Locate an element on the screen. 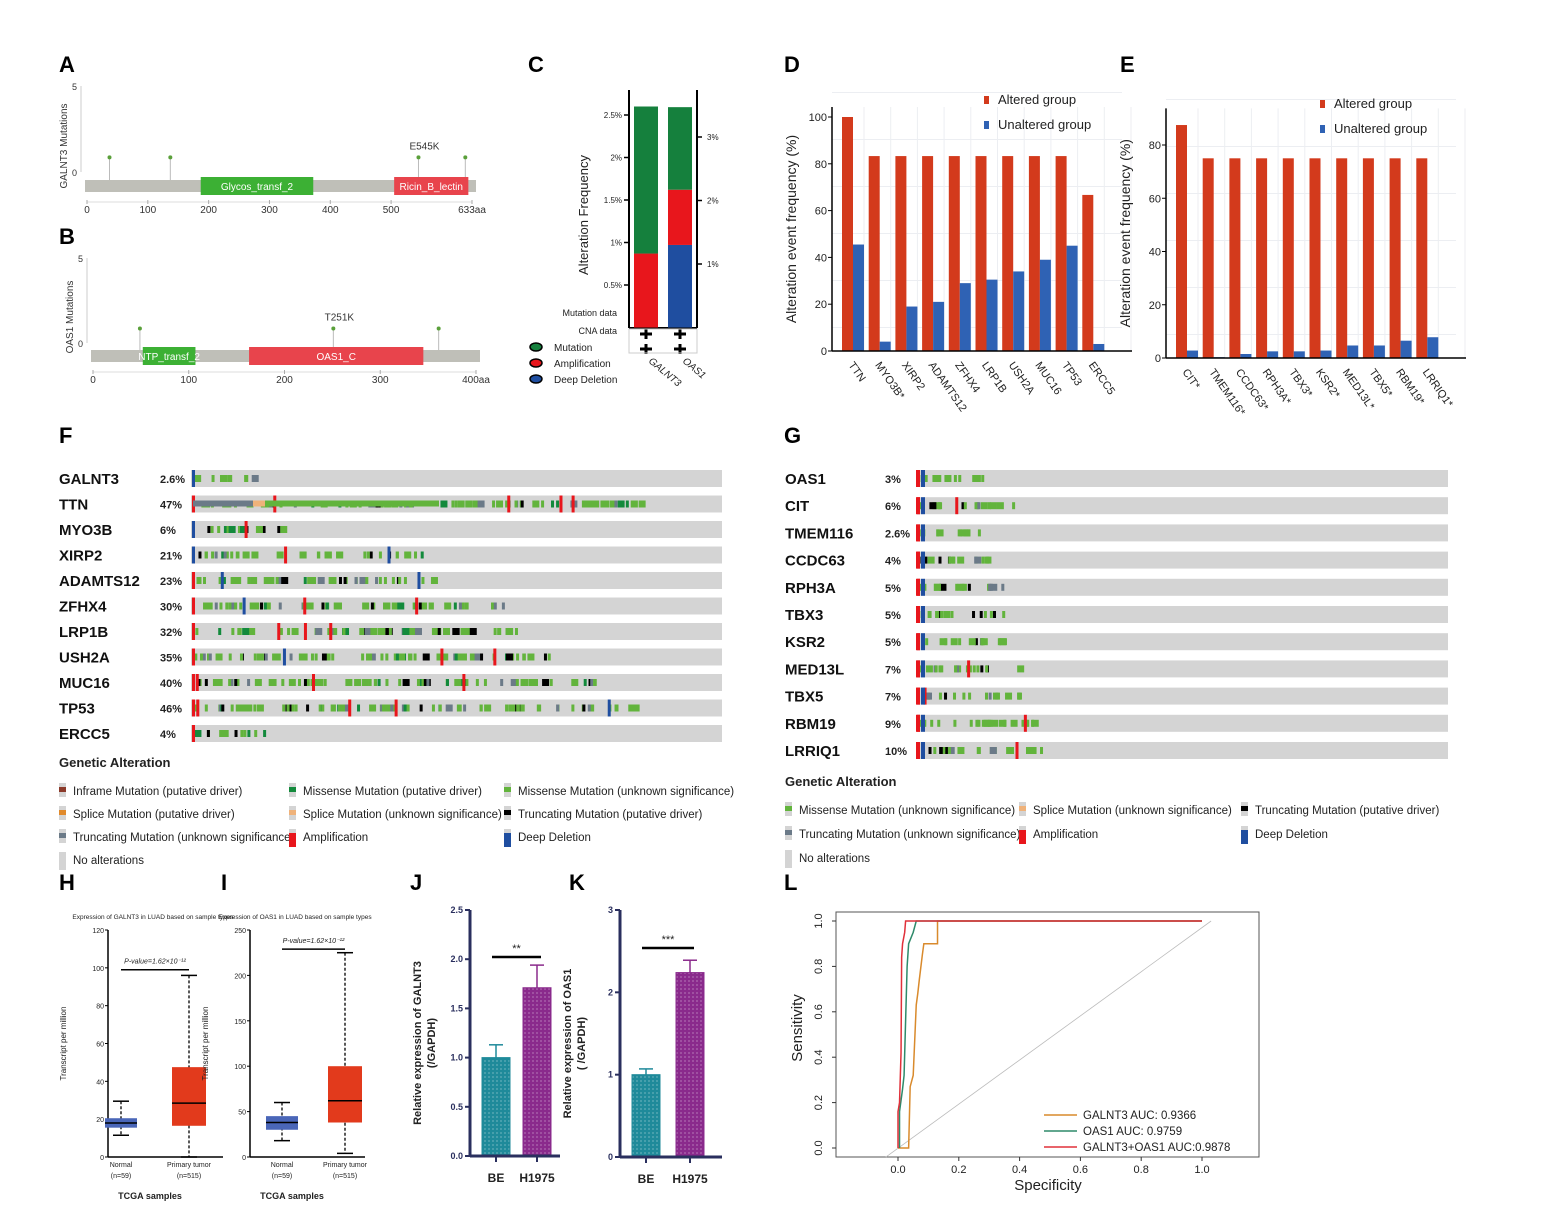 This screenshot has width=1560, height=1205. y-tick: 0.0 is located at coordinates (456, 1156).